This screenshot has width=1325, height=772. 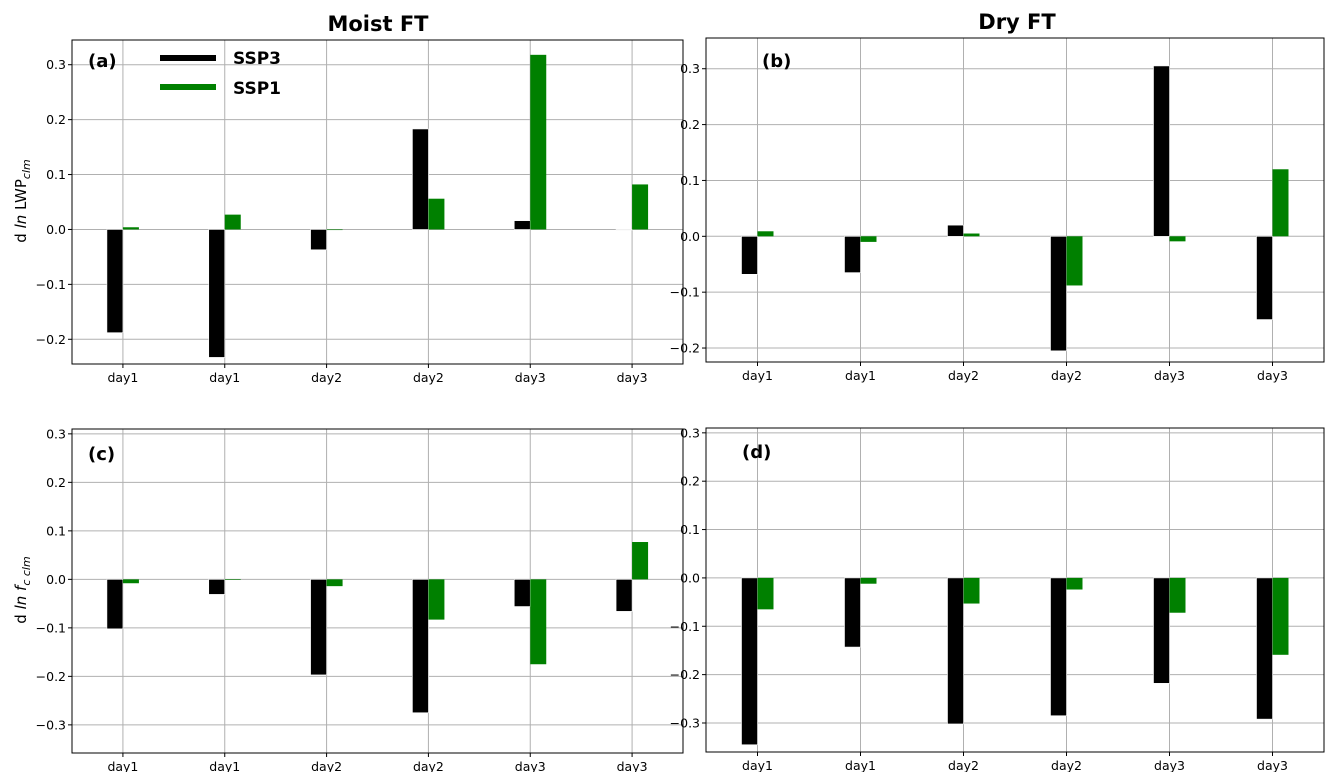 What do you see at coordinates (101, 454) in the screenshot?
I see `panel-label: (c)` at bounding box center [101, 454].